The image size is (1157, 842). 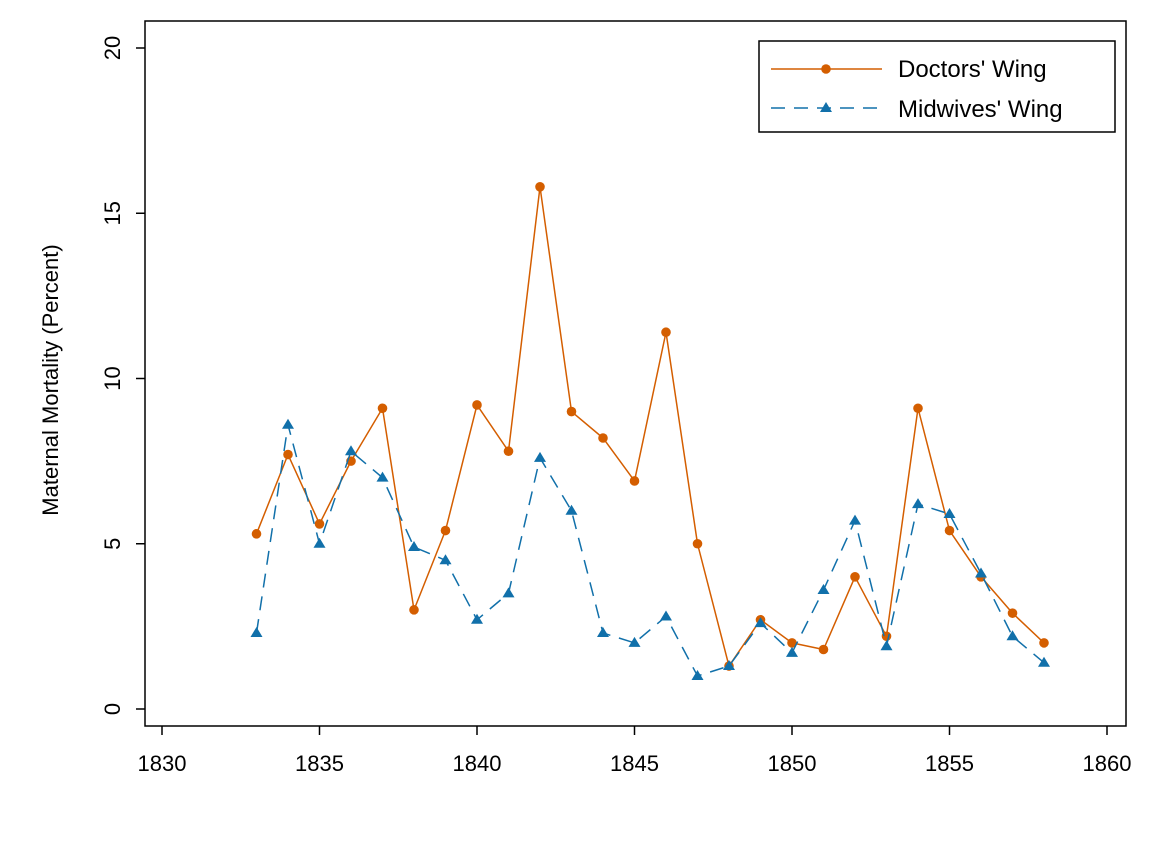 What do you see at coordinates (112, 544) in the screenshot?
I see `y-tick-label-5: 5` at bounding box center [112, 544].